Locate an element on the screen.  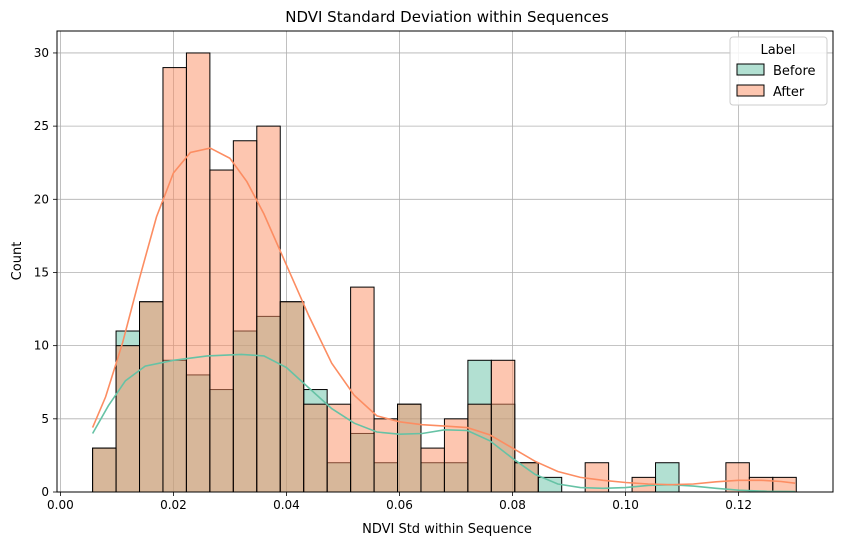
x-tick-label-0: 0.00 is located at coordinates (60, 505).